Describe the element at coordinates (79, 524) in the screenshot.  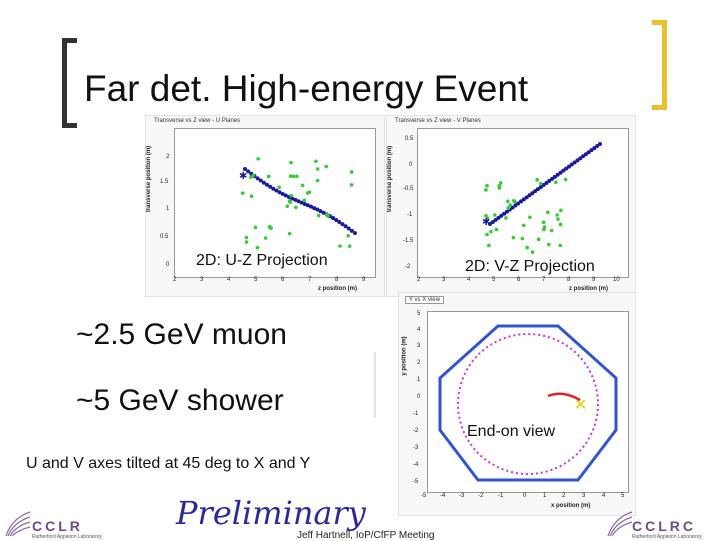
I see `logo-left: CCLR Rutherford Appleton Laboratory` at that location.